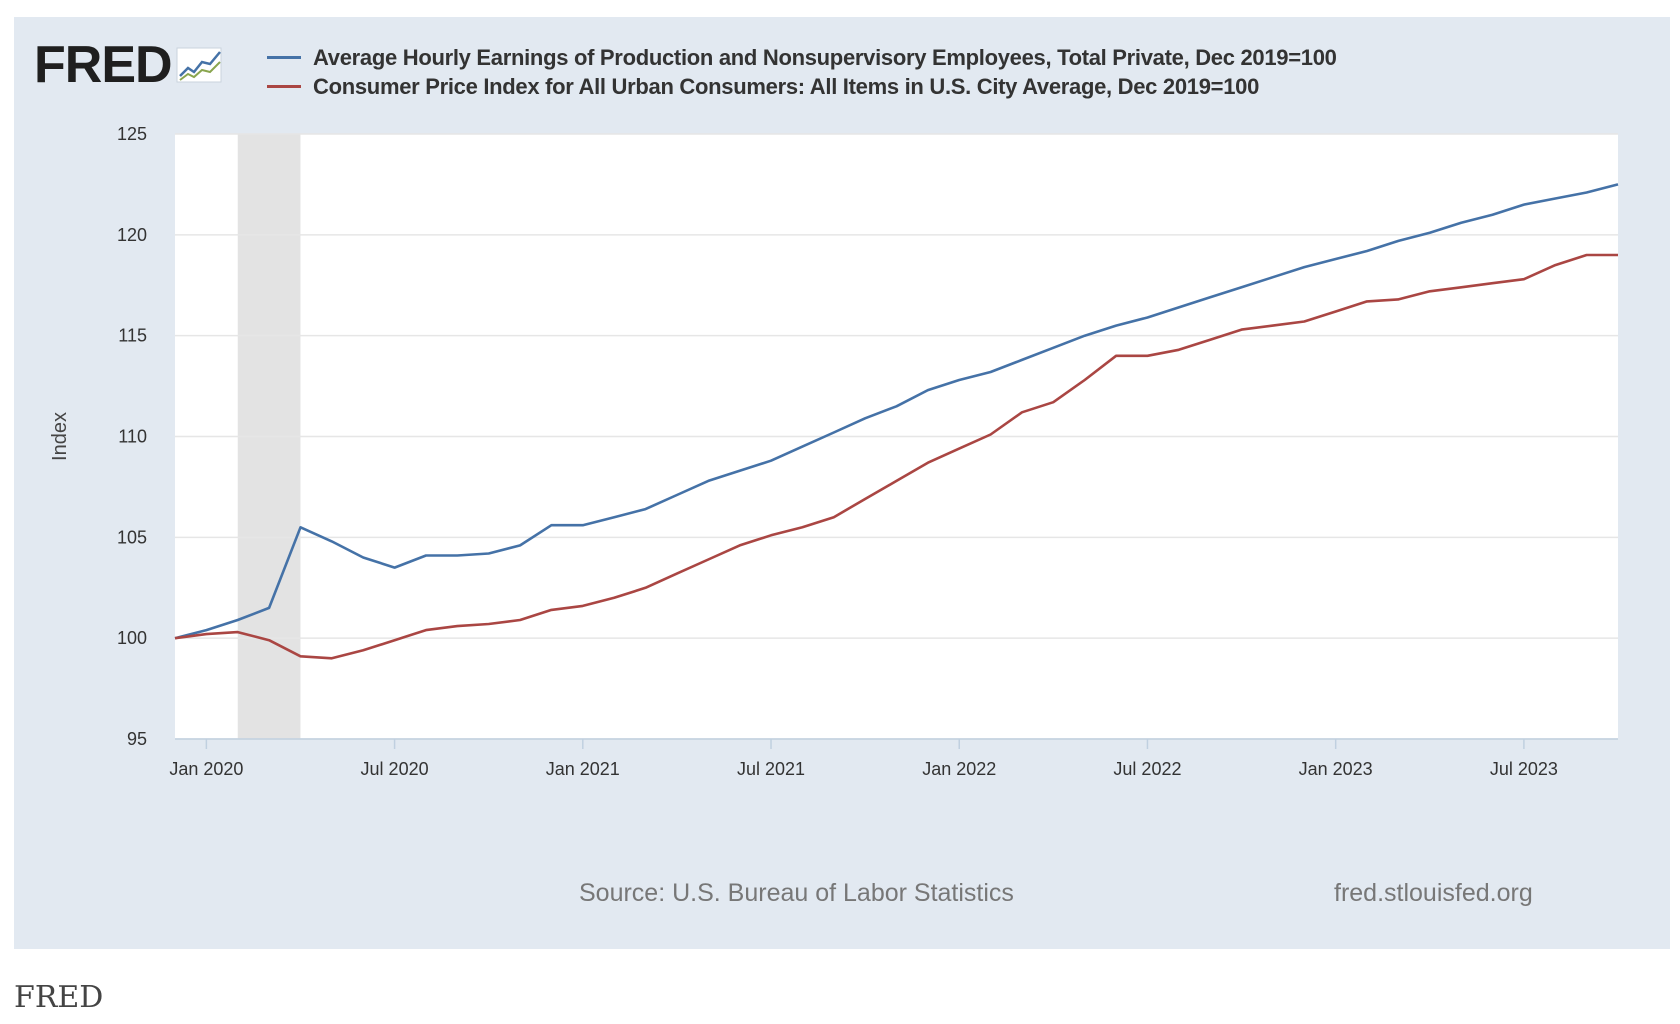  I want to click on legend-swatch-cpi, so click(284, 86).